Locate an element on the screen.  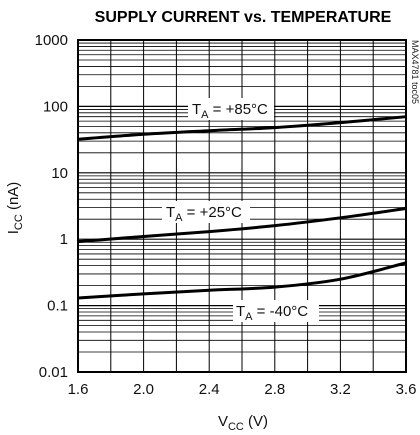
series-label-minus40c: TA = -40°C is located at coordinates (276, 311).